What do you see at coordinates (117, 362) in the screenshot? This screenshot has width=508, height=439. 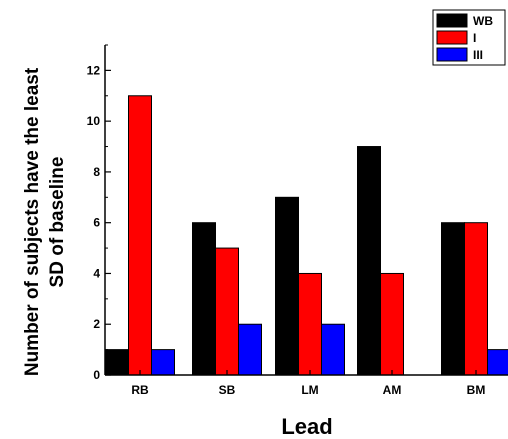 I see `bar-wb-rb` at bounding box center [117, 362].